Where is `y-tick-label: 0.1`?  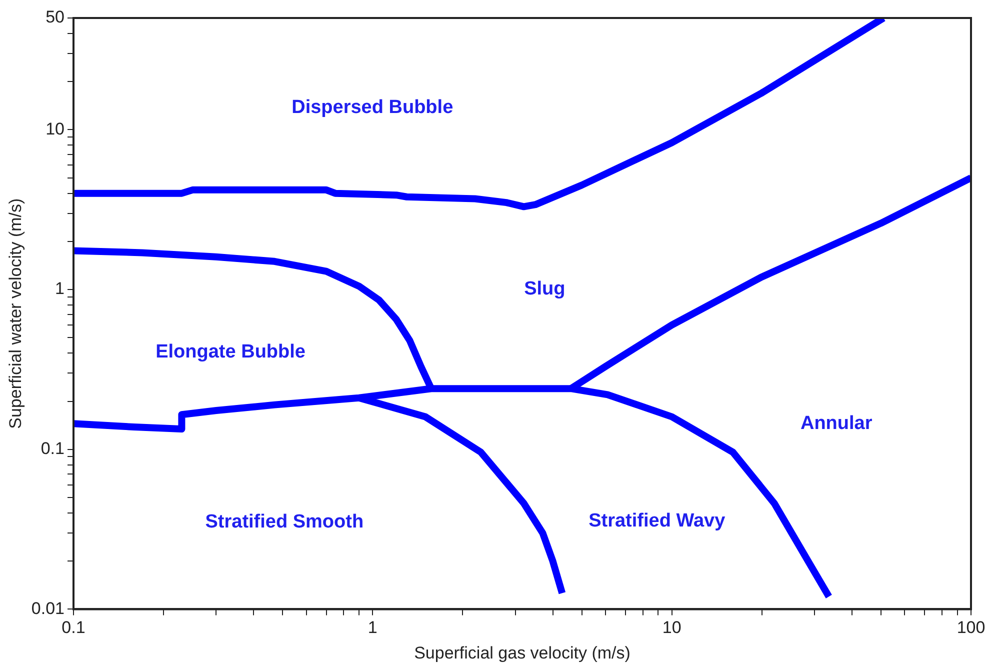 y-tick-label: 0.1 is located at coordinates (52, 448).